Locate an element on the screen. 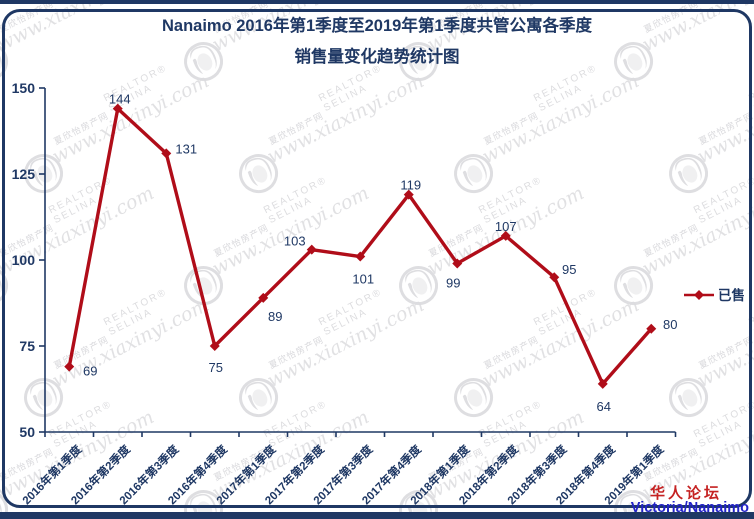 This screenshot has width=754, height=519. data-point-label: 103 is located at coordinates (295, 241).